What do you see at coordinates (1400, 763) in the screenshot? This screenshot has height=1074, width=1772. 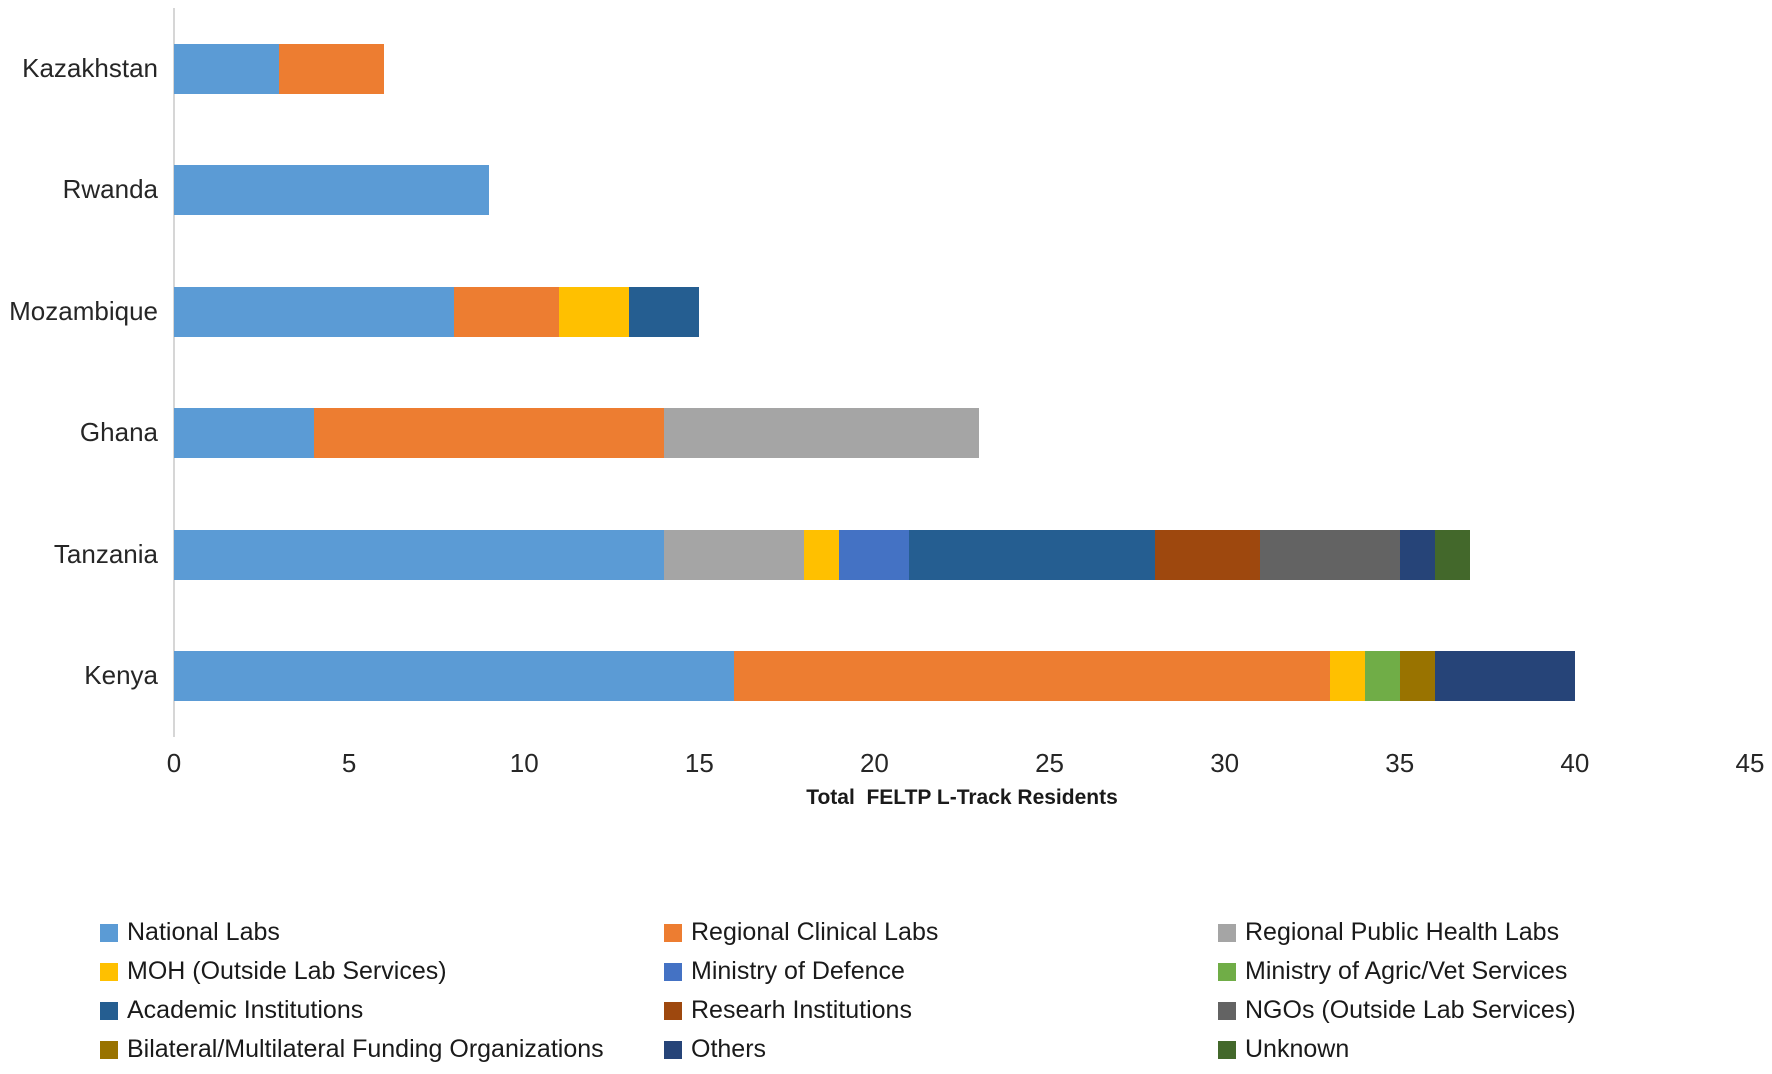 I see `x-tick-label: 35` at bounding box center [1400, 763].